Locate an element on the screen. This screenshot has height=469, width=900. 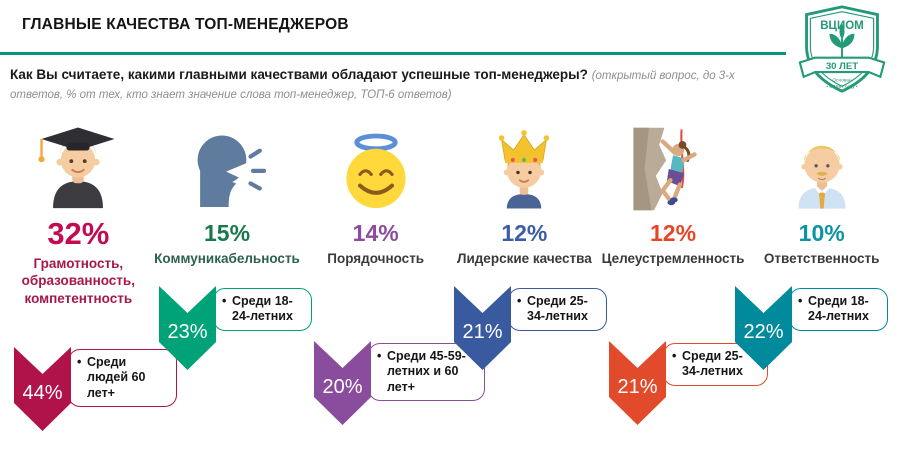
prince-emoji is located at coordinates (524, 162).